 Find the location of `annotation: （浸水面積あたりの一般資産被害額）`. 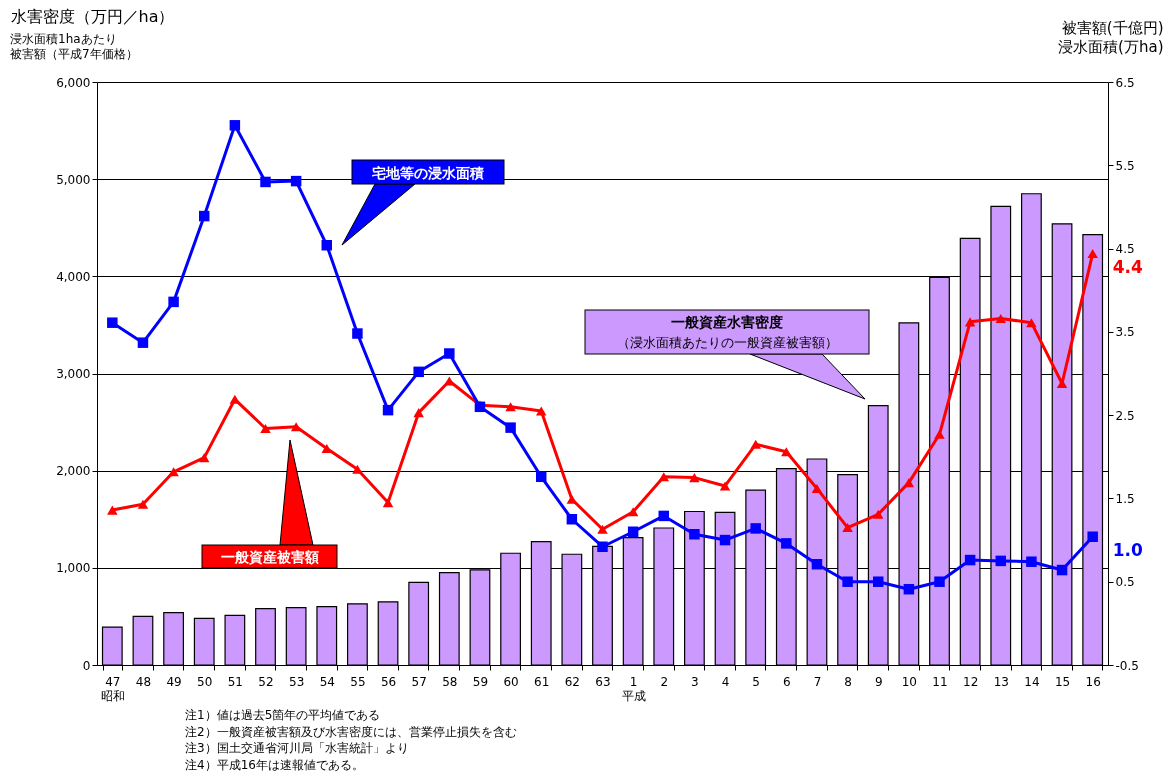

annotation: （浸水面積あたりの一般資産被害額） is located at coordinates (727, 342).